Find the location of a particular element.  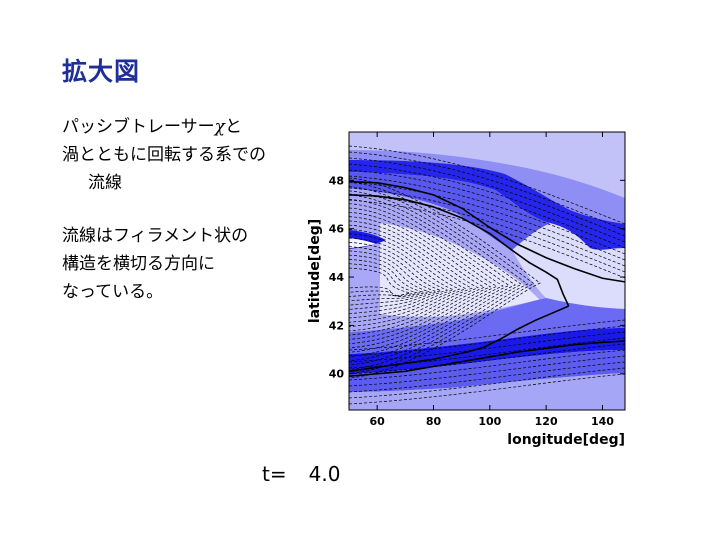

lower-band-dark is located at coordinates (487, 351).